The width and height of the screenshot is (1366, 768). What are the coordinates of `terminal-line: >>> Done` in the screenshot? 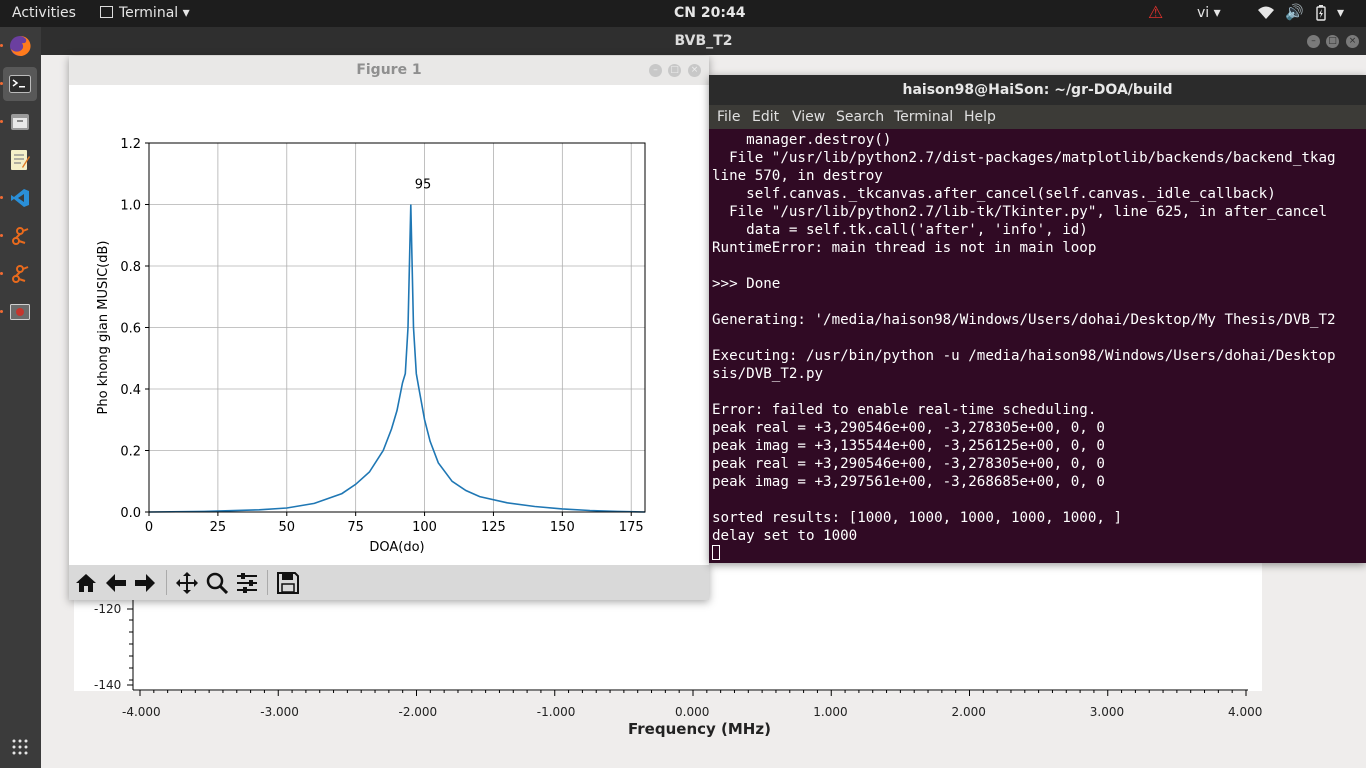 It's located at (746, 284).